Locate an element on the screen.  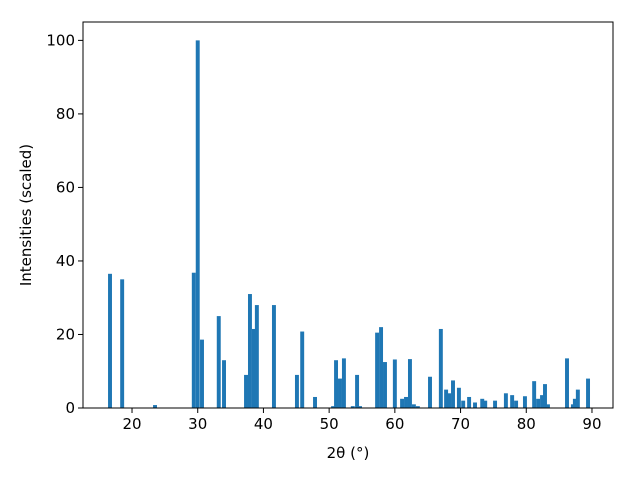
x-tick-label: 60 is located at coordinates (394, 424).